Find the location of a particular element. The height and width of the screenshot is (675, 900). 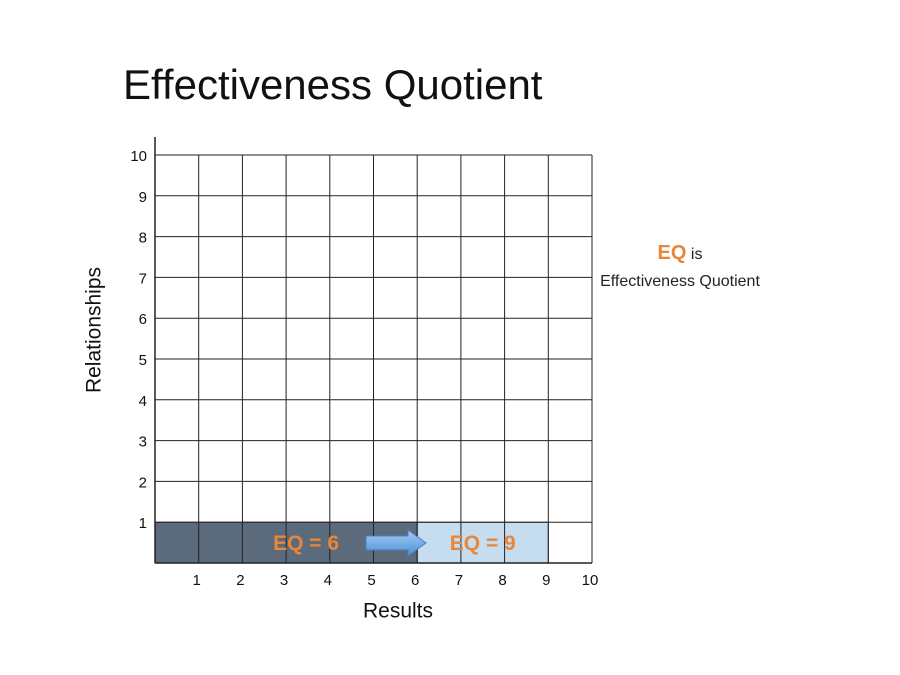

x-tick-label: 10 is located at coordinates (590, 580).